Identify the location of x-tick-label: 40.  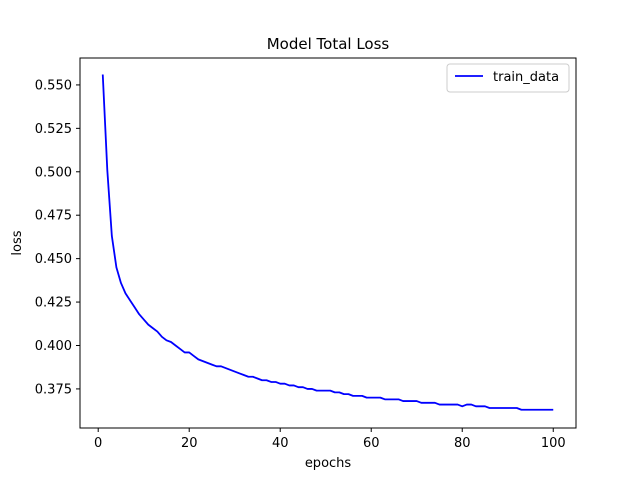
(280, 443).